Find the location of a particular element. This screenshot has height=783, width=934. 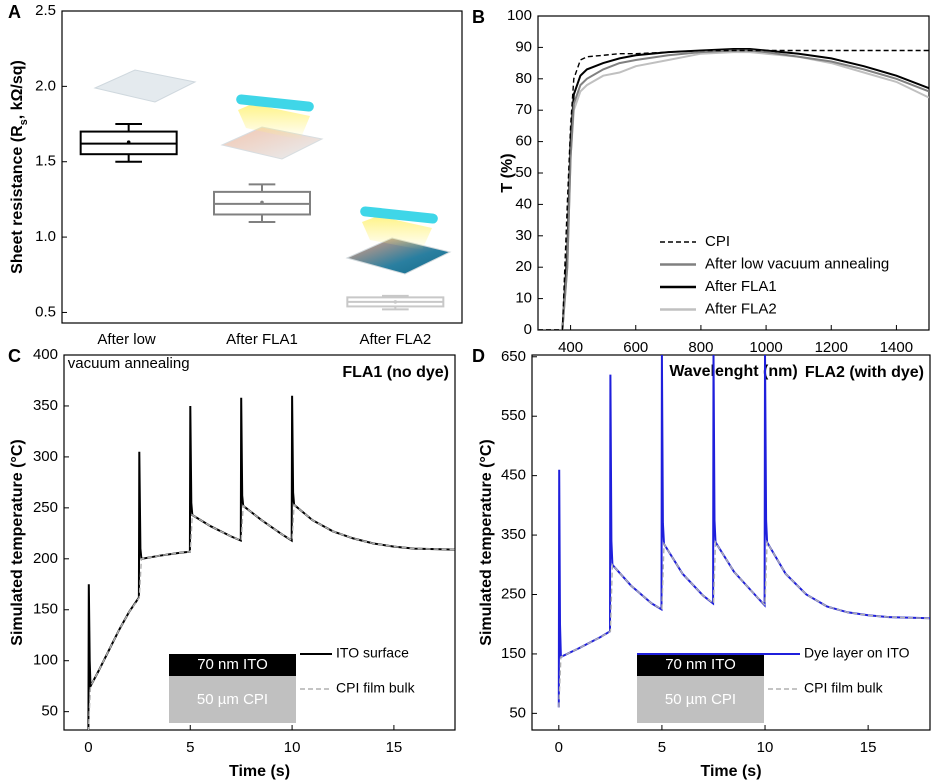

x-axis-label: Wavelenght (nm) is located at coordinates (733, 371).